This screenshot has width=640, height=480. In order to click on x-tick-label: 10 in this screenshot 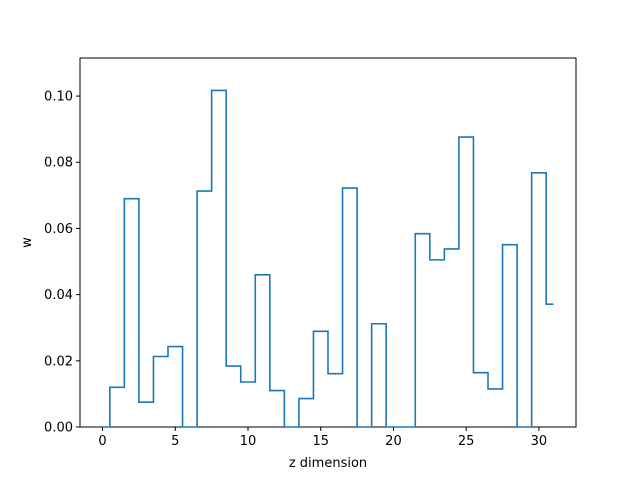, I will do `click(248, 441)`.